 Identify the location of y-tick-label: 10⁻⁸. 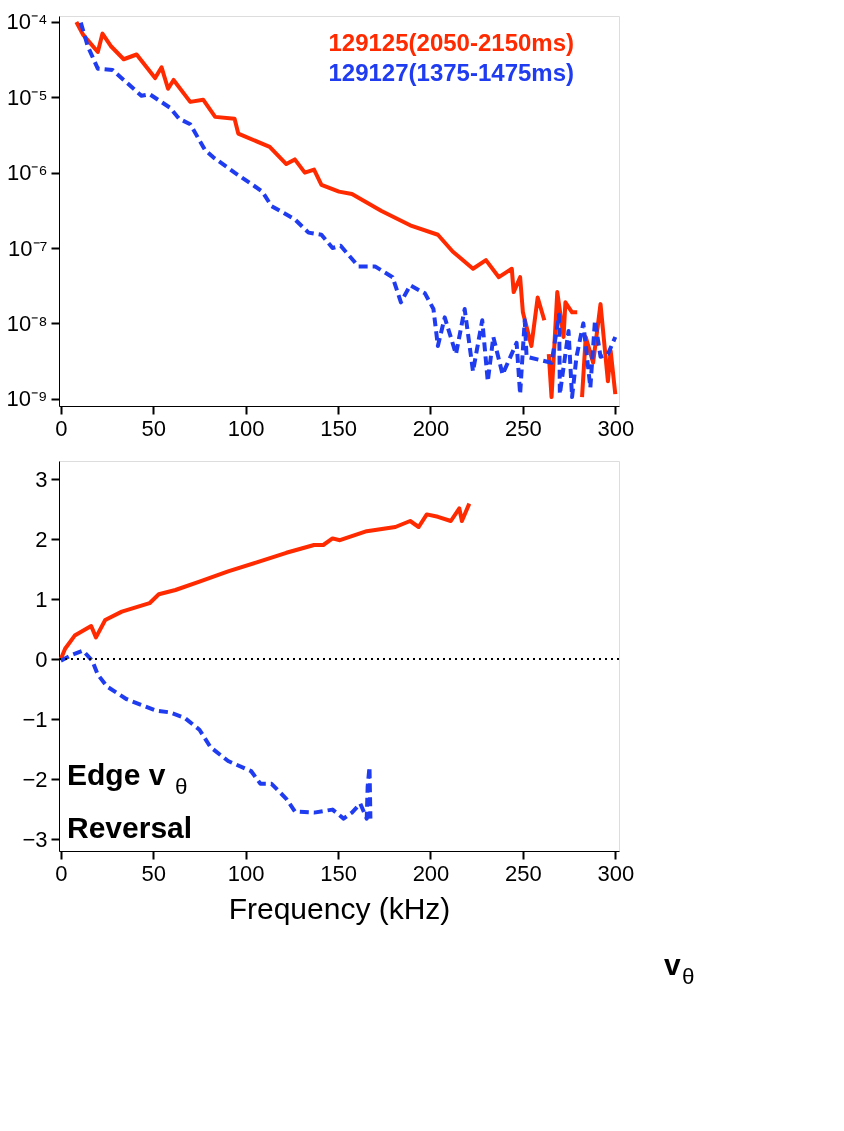
(27, 323).